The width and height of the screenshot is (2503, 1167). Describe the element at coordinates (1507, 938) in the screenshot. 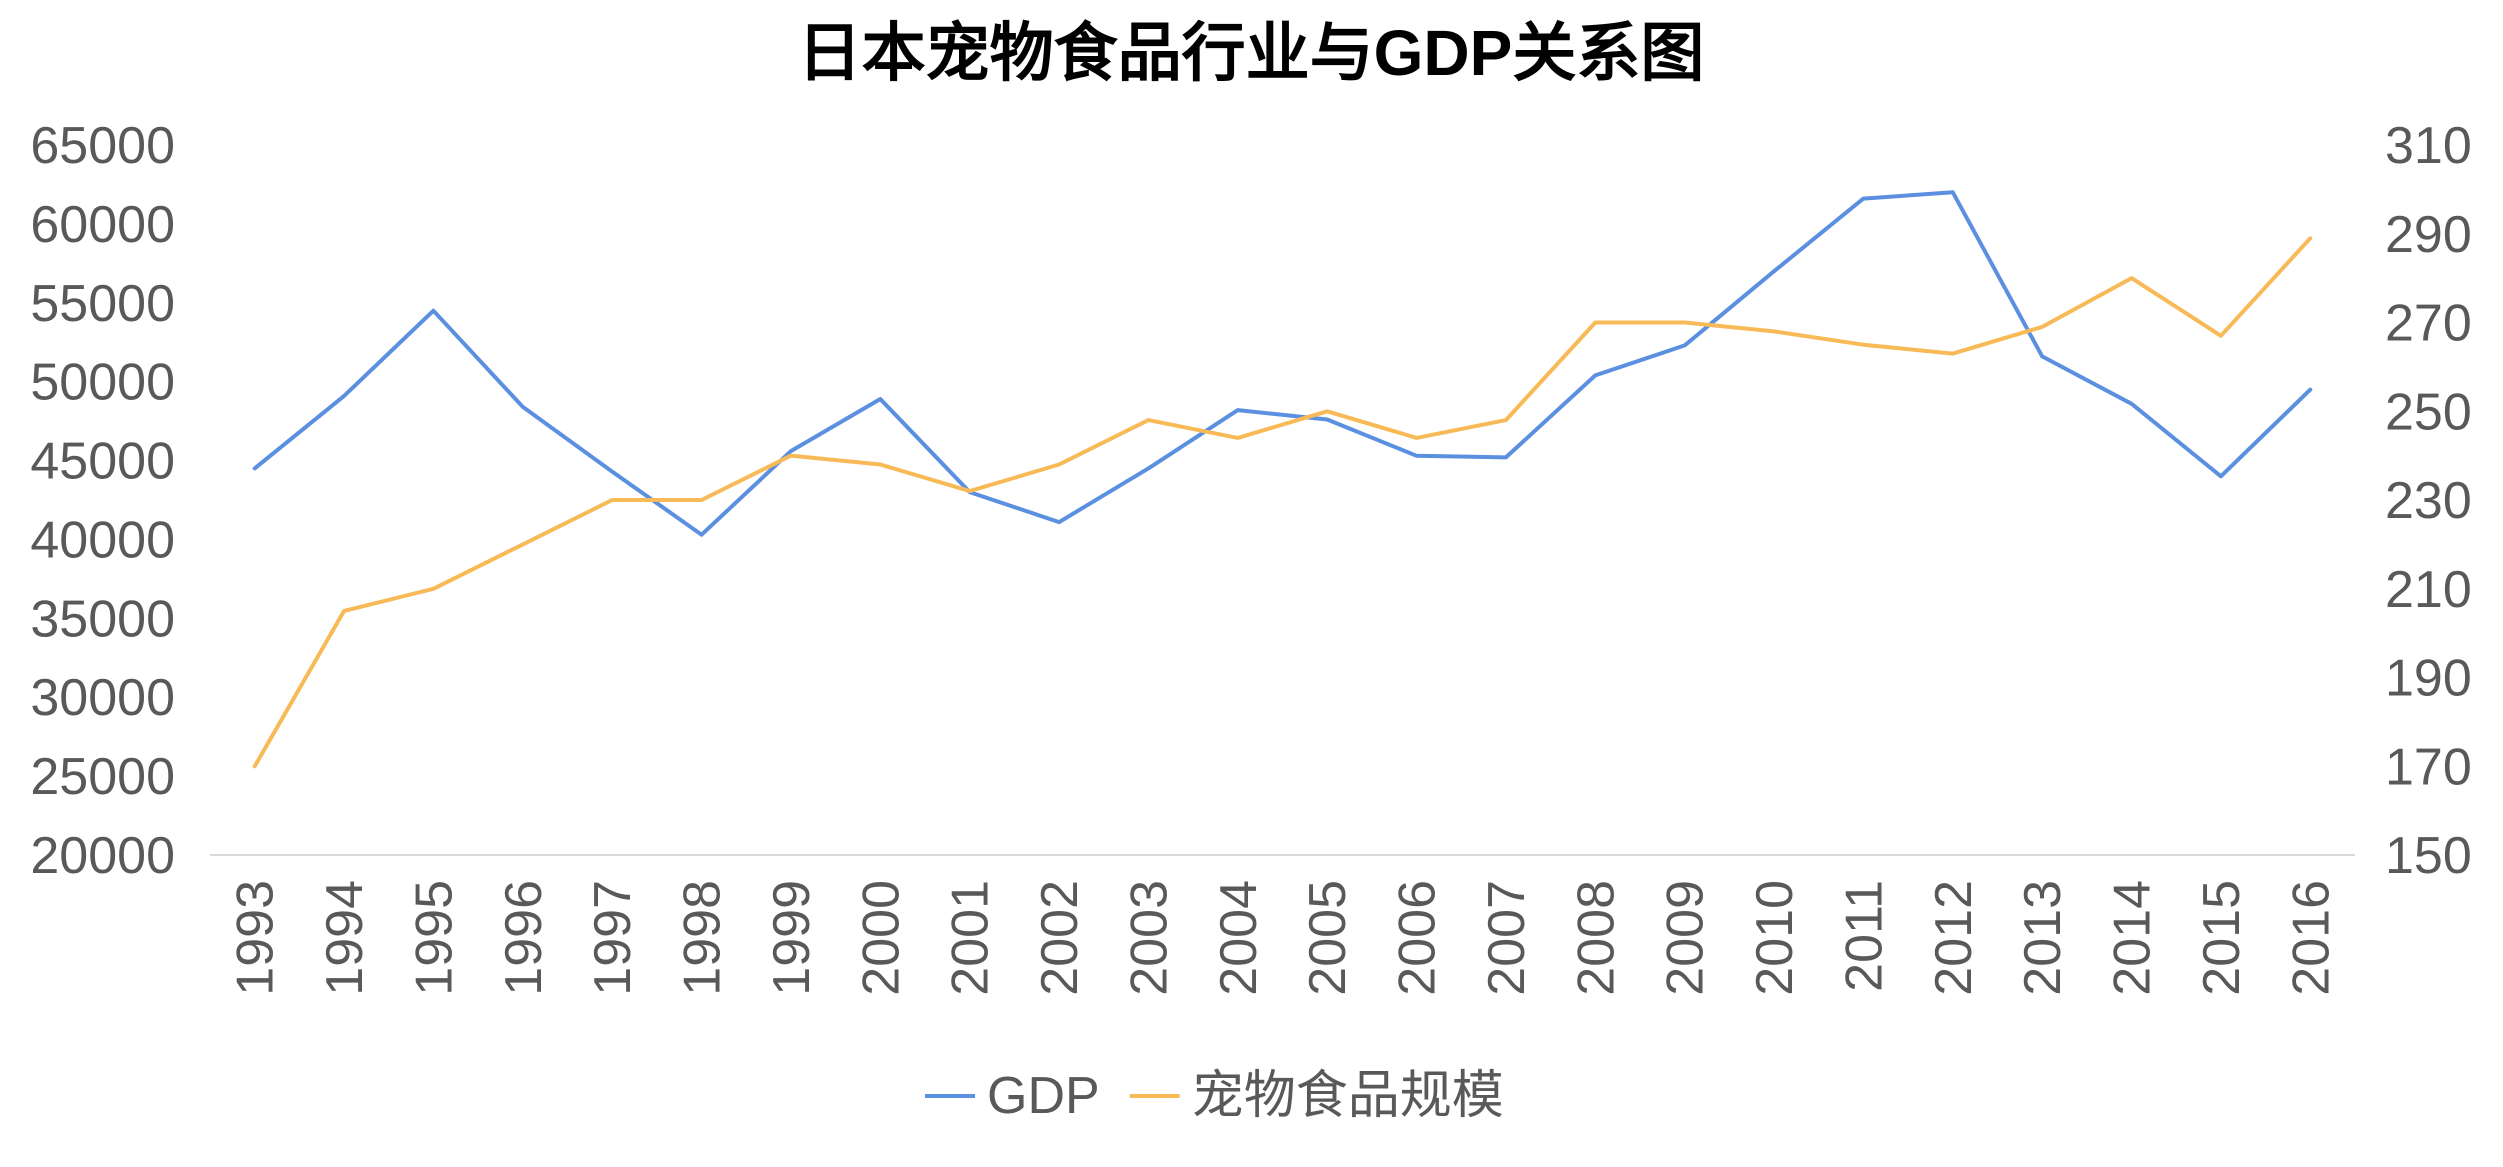

I see `x-tick-label: 2007` at that location.